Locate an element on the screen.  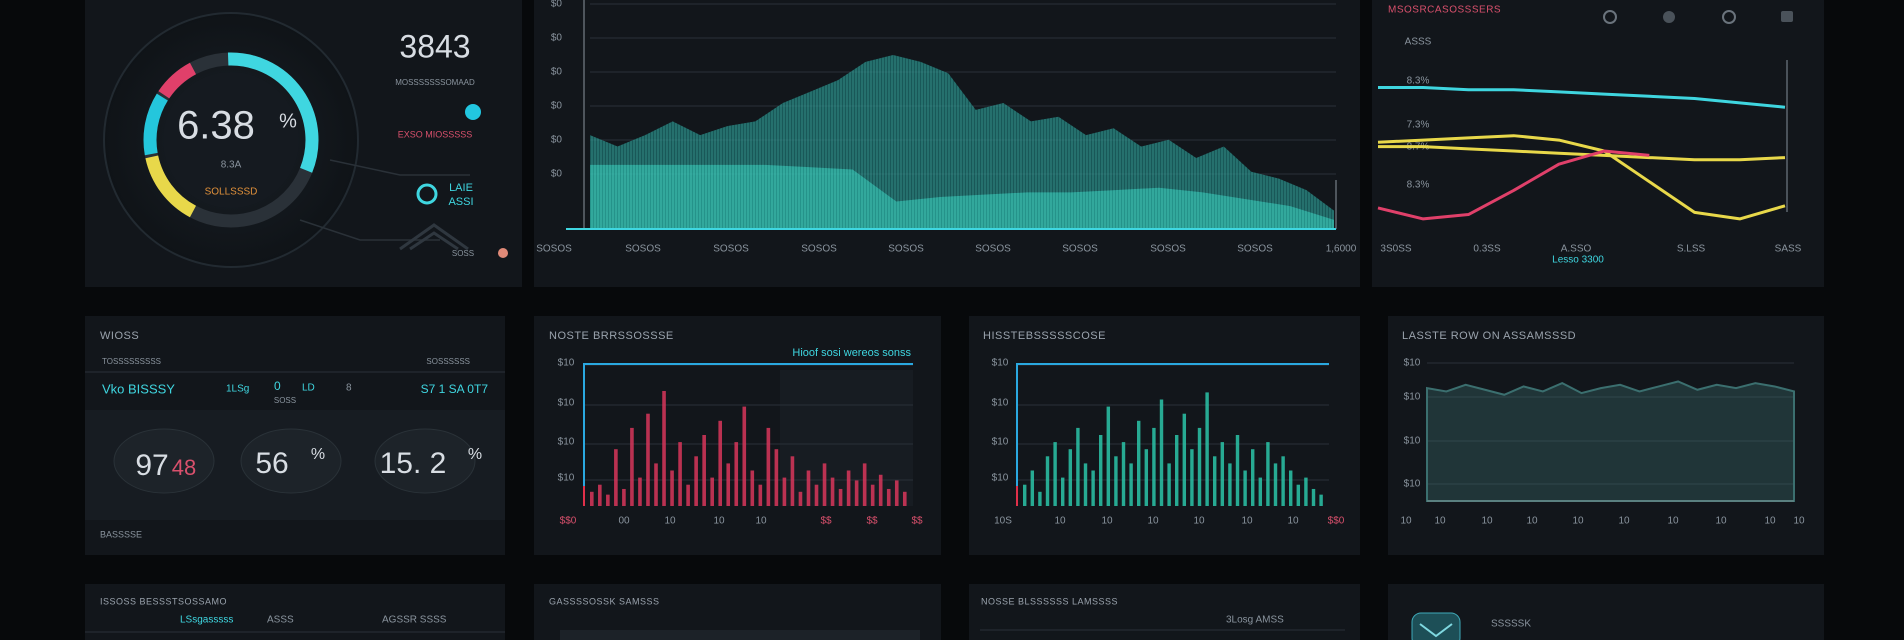
app-icon is located at coordinates (1436, 626).